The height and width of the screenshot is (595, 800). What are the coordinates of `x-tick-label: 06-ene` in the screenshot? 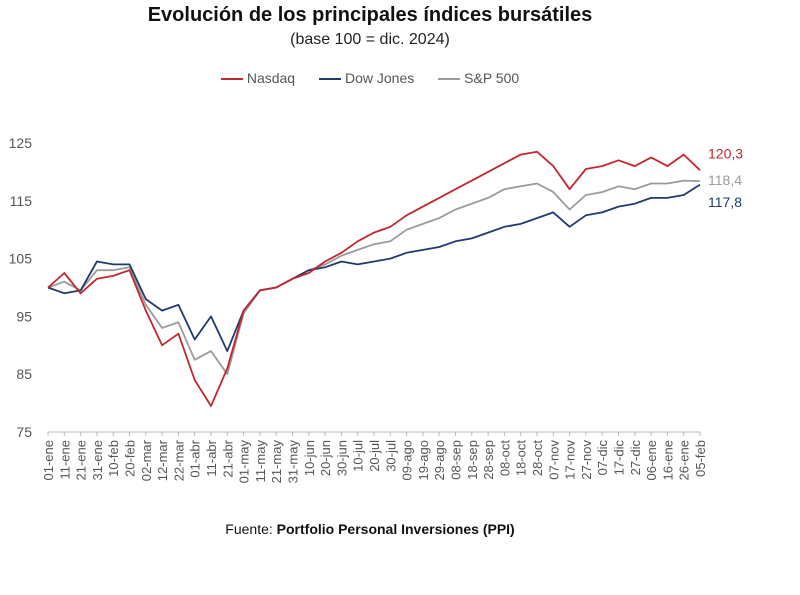 It's located at (651, 460).